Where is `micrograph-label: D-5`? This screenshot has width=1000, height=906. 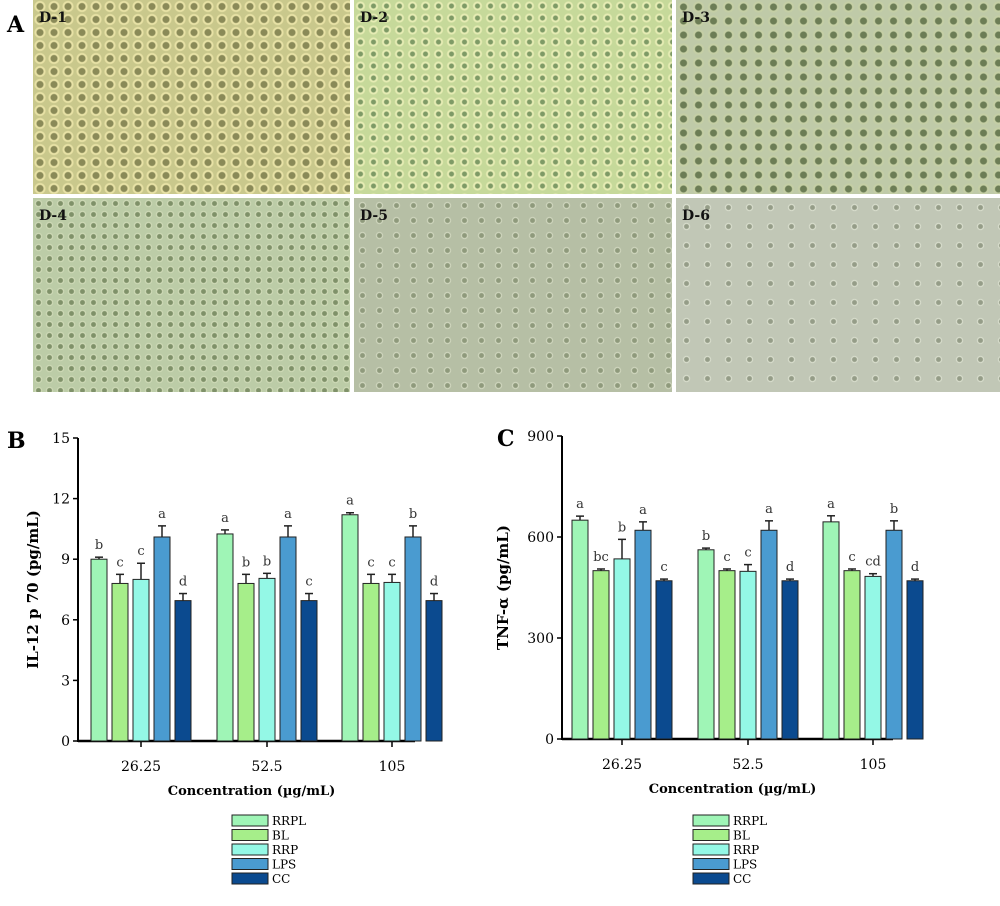 micrograph-label: D-5 is located at coordinates (374, 216).